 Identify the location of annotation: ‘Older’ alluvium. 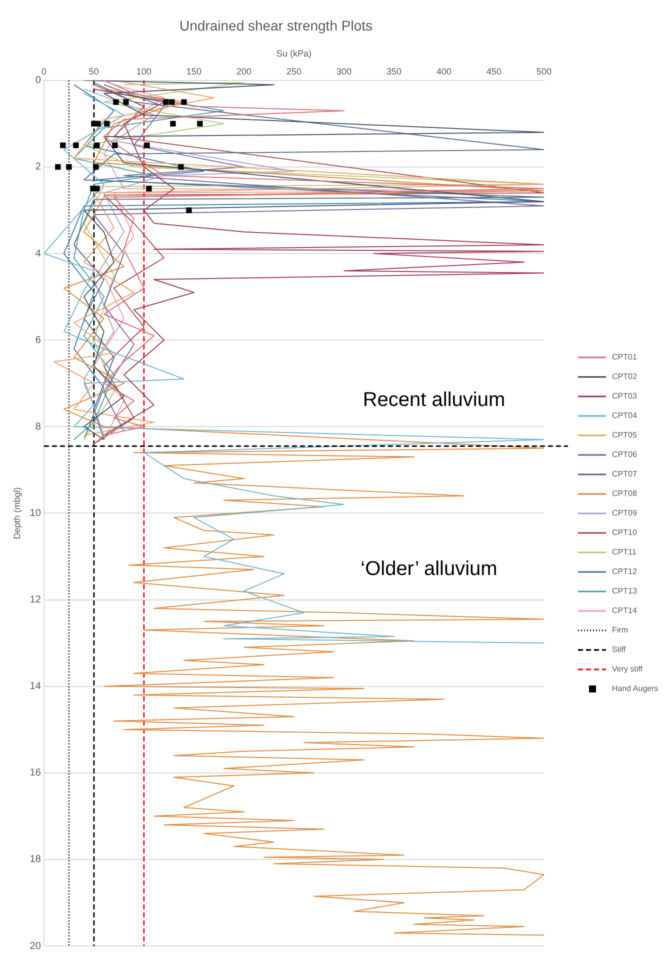
(429, 569).